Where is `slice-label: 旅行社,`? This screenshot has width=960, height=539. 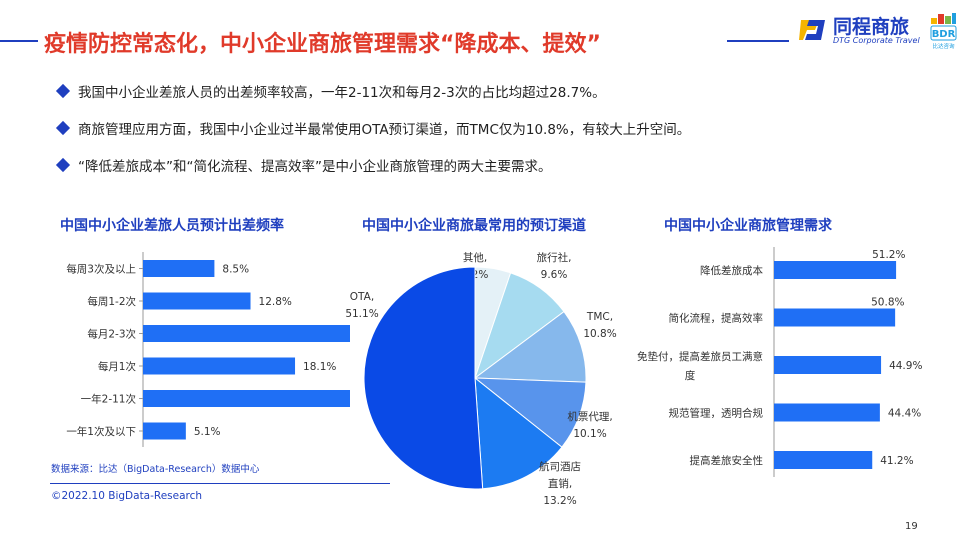
slice-label: 旅行社, is located at coordinates (554, 257).